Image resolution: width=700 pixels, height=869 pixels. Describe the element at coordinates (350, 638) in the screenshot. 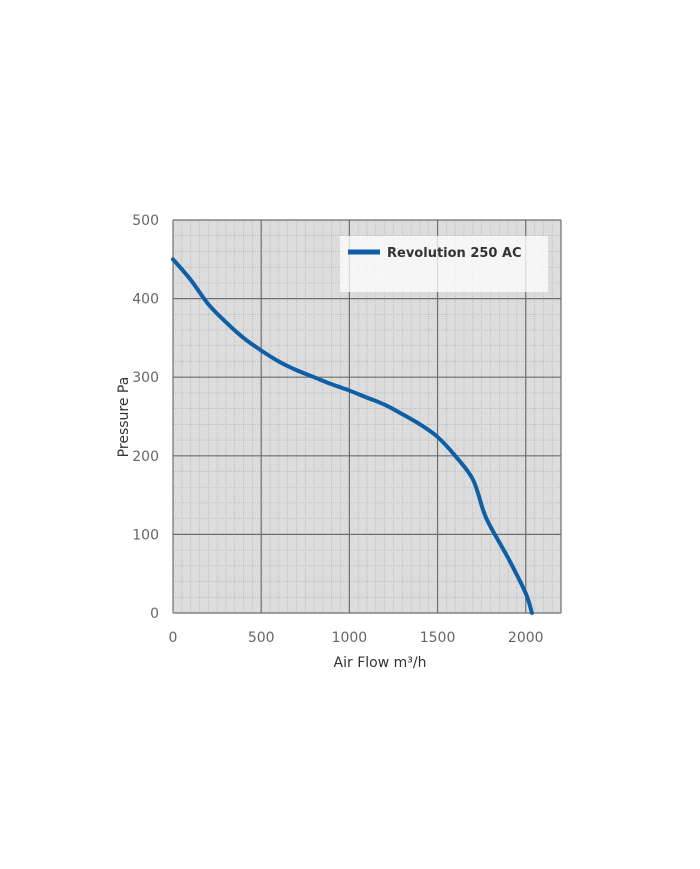

I see `x-tick-label: 1000` at that location.